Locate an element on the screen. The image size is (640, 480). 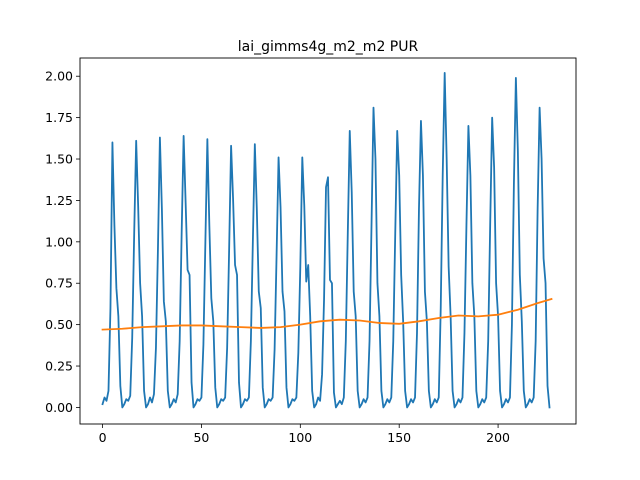
chart-title: lai_gimms4g_m2_m2 PUR is located at coordinates (328, 47).